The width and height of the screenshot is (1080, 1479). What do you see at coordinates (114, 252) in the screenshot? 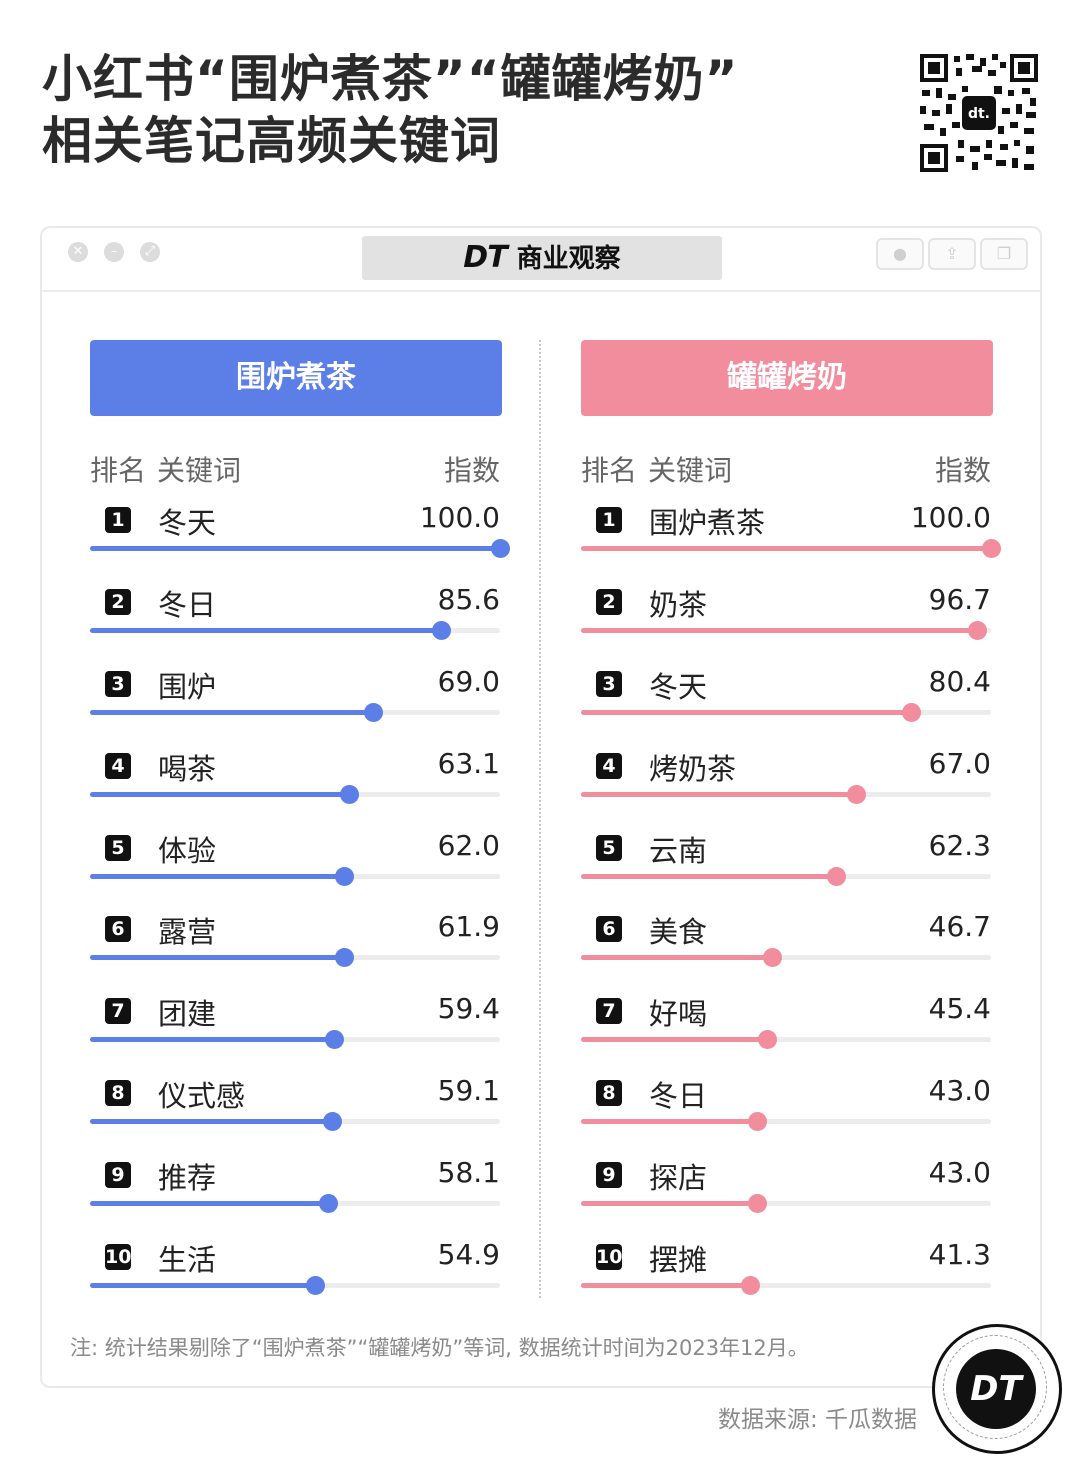
I see `minimize-icon: –` at bounding box center [114, 252].